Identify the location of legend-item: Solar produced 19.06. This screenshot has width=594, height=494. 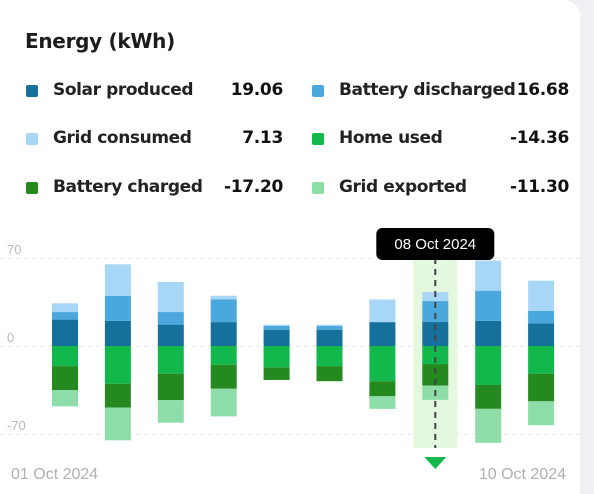
(155, 92).